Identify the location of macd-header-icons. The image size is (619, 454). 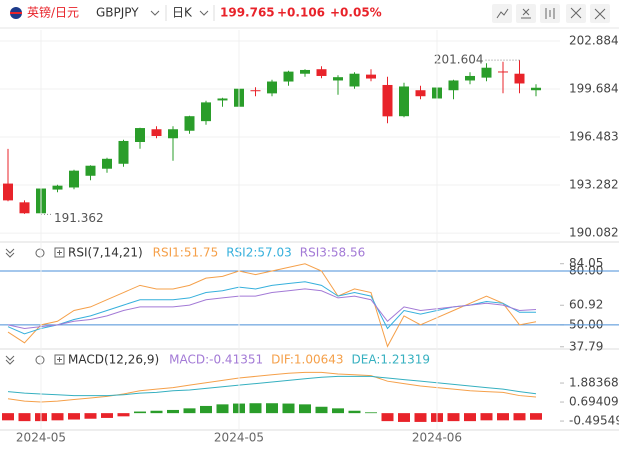
(35, 359).